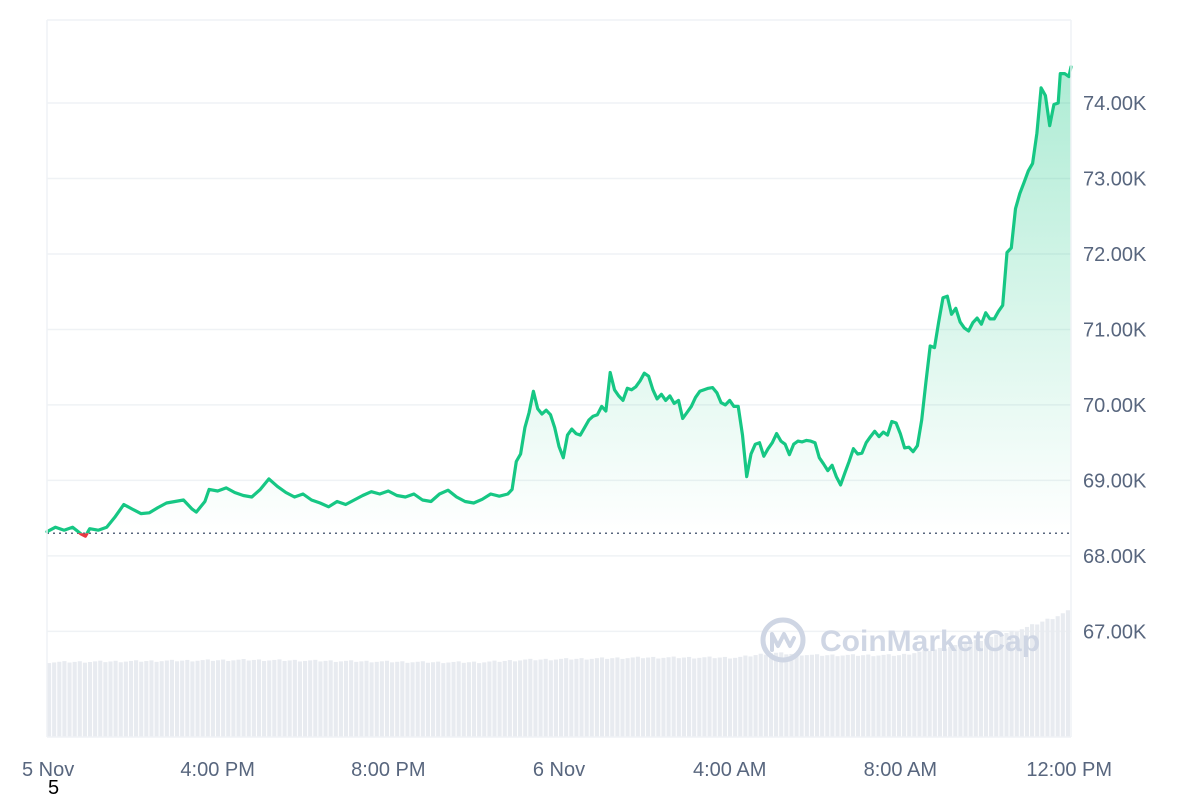 The height and width of the screenshot is (805, 1200). I want to click on x-tick-label: 12:00 PM, so click(1069, 770).